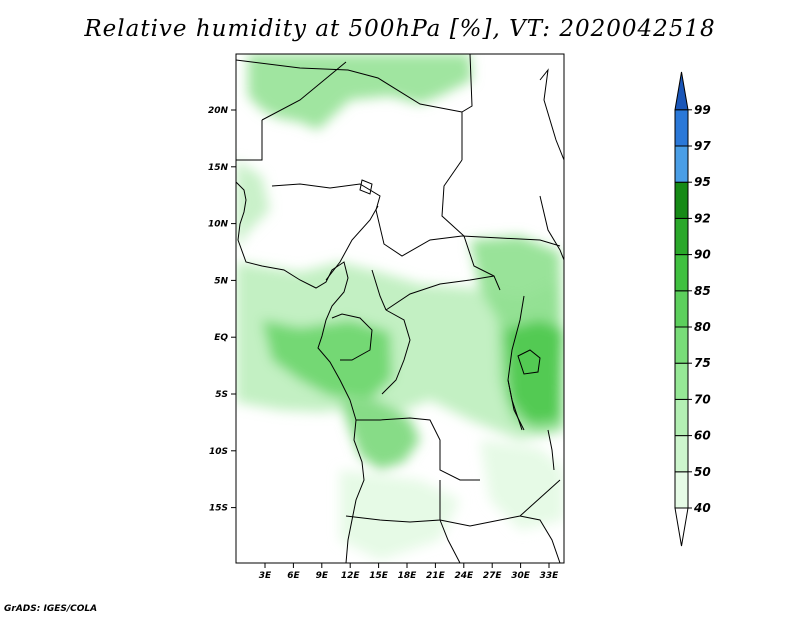 The width and height of the screenshot is (800, 618). I want to click on lon-label: 3E, so click(265, 576).